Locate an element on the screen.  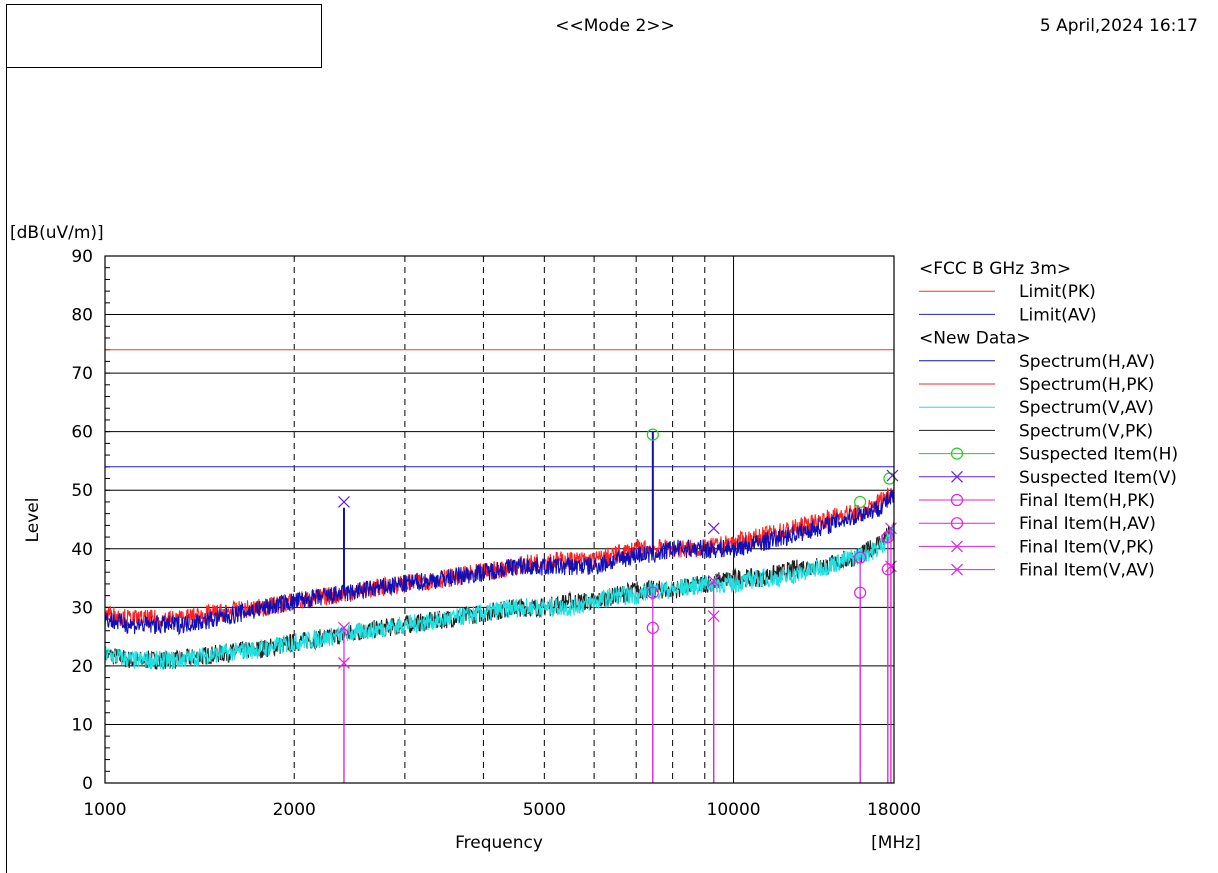
y-tick-label: 20 is located at coordinates (82, 667).